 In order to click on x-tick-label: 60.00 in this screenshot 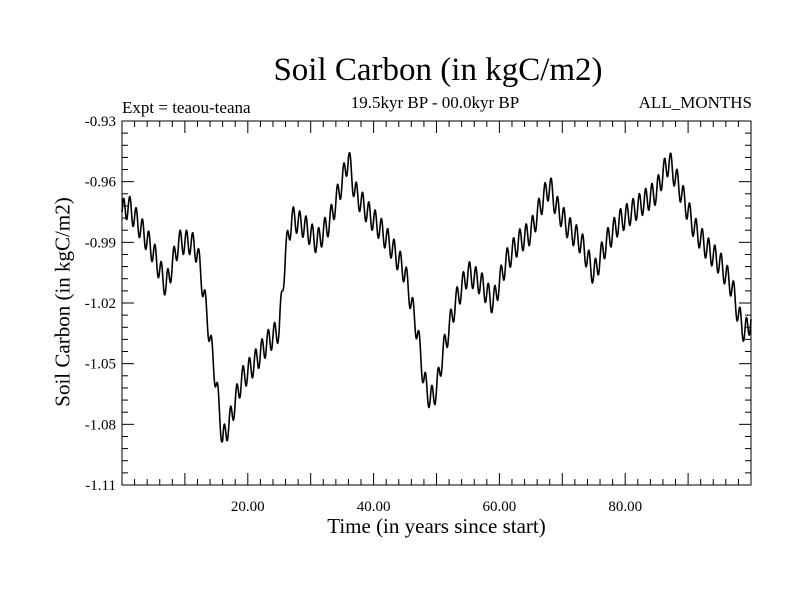, I will do `click(500, 507)`.